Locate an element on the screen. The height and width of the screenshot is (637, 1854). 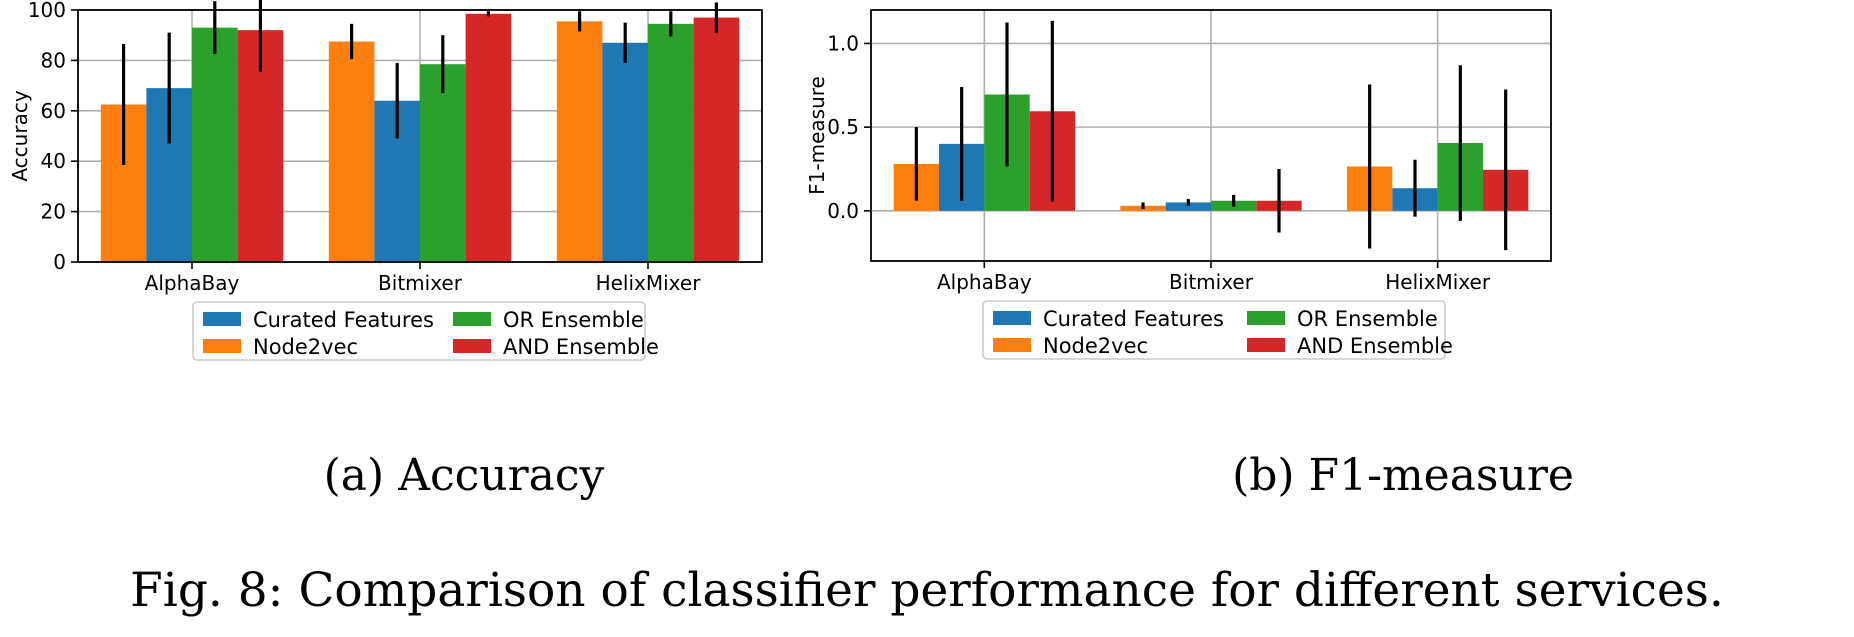
bar-node2vec-bitmixer is located at coordinates (351, 151).